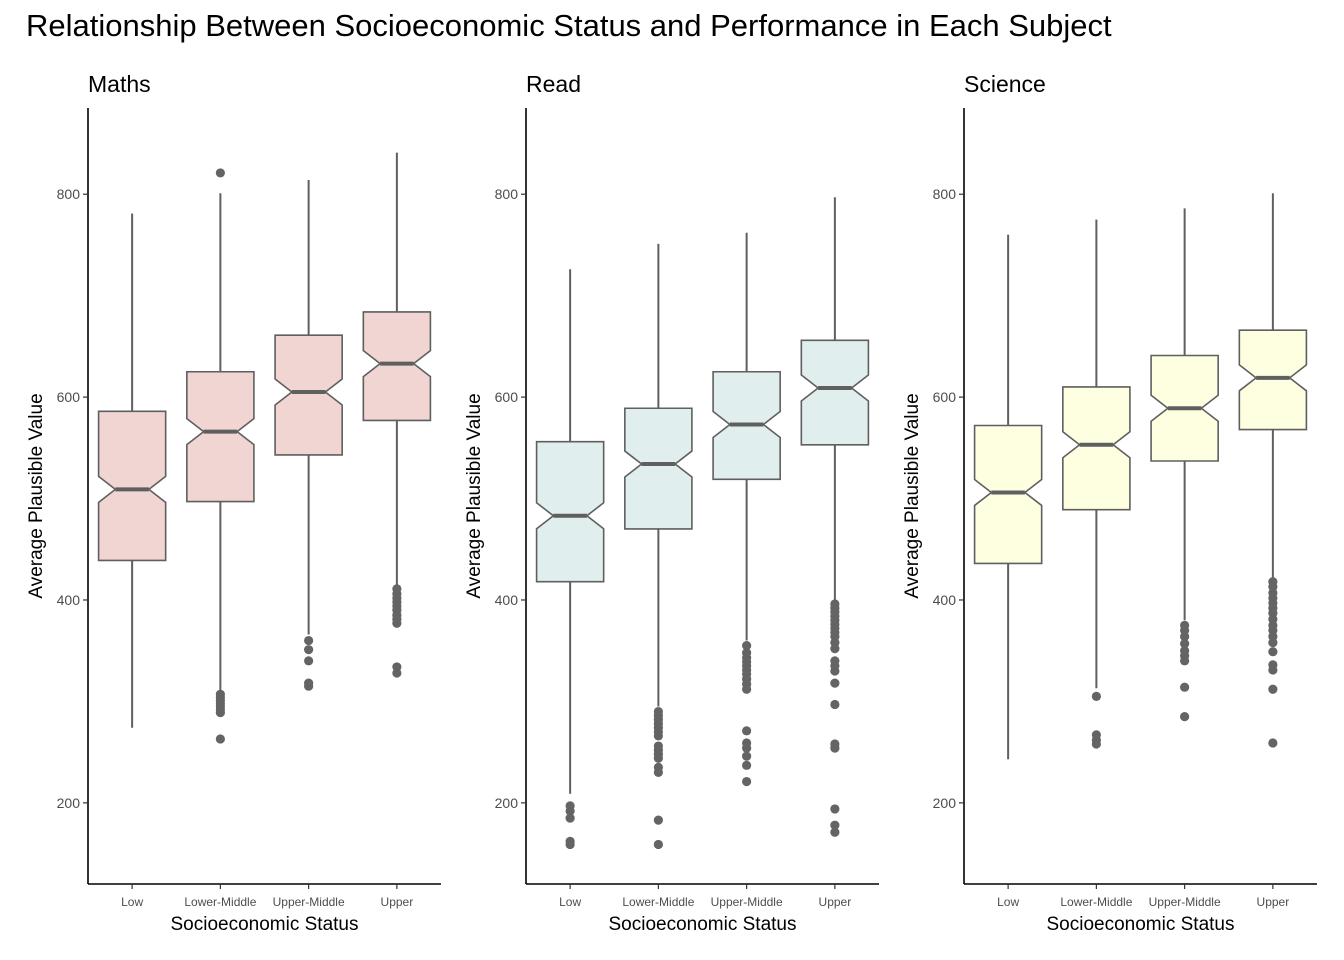  What do you see at coordinates (945, 600) in the screenshot?
I see `science-y-tick-label: 400` at bounding box center [945, 600].